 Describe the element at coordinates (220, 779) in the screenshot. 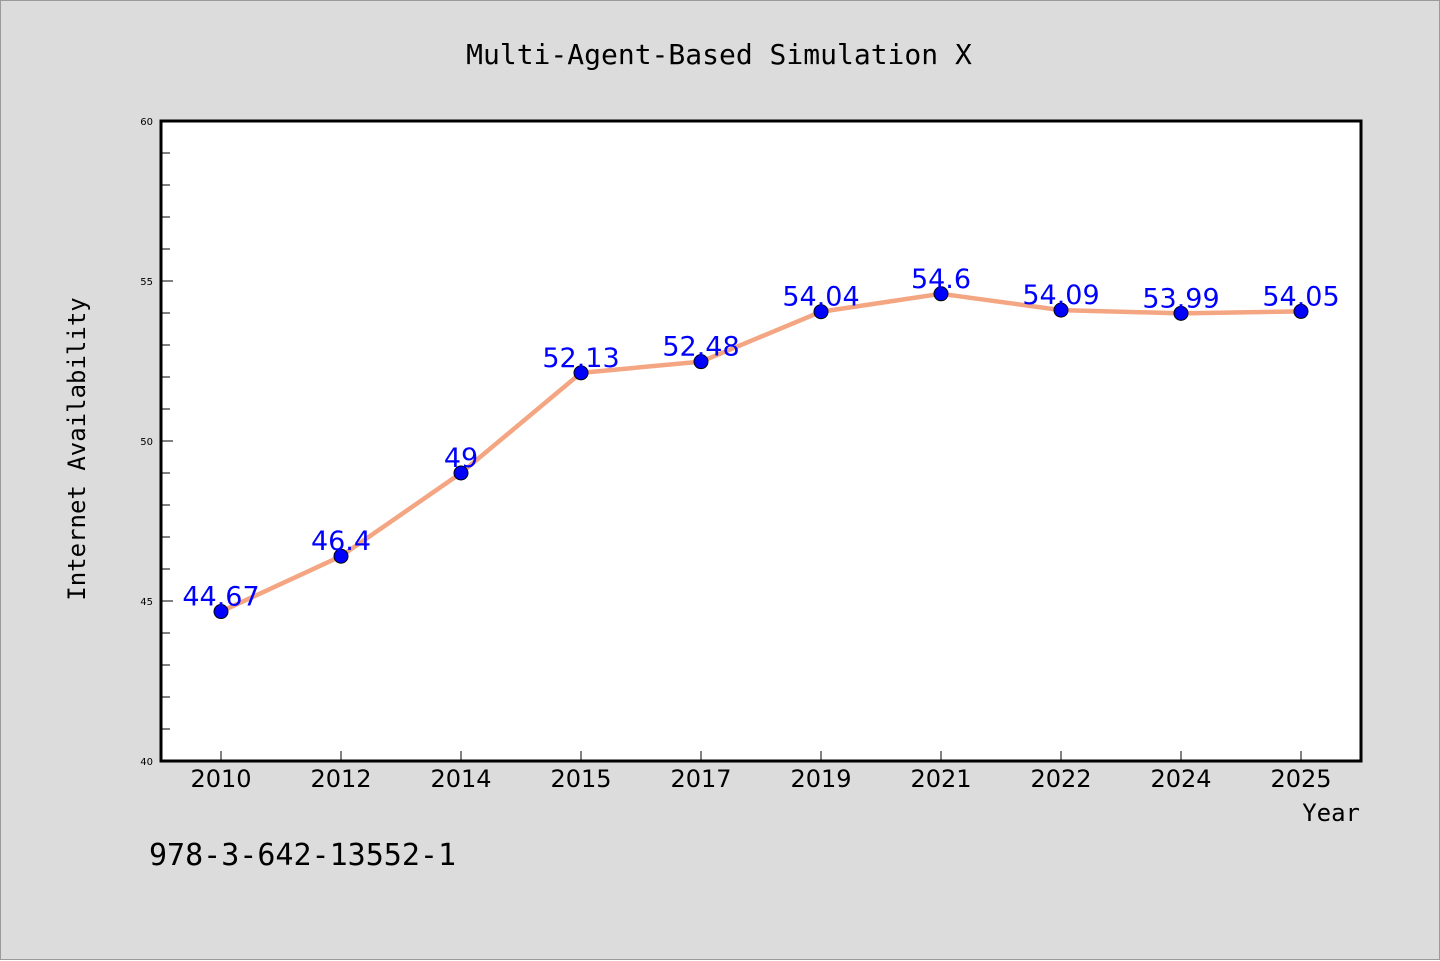

I see `x-tick-label: 2010` at that location.